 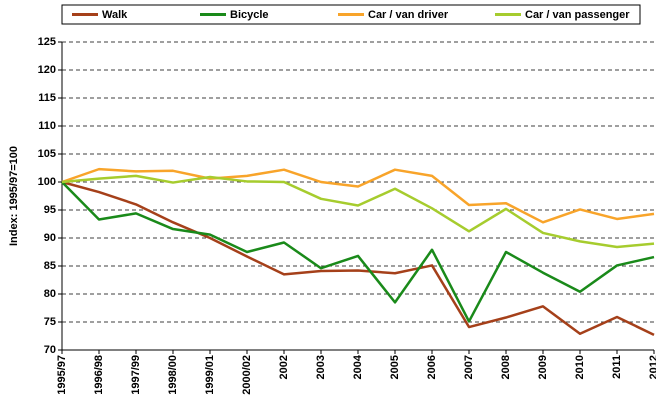 What do you see at coordinates (247, 375) in the screenshot?
I see `x-tick-label: 2000/02` at bounding box center [247, 375].